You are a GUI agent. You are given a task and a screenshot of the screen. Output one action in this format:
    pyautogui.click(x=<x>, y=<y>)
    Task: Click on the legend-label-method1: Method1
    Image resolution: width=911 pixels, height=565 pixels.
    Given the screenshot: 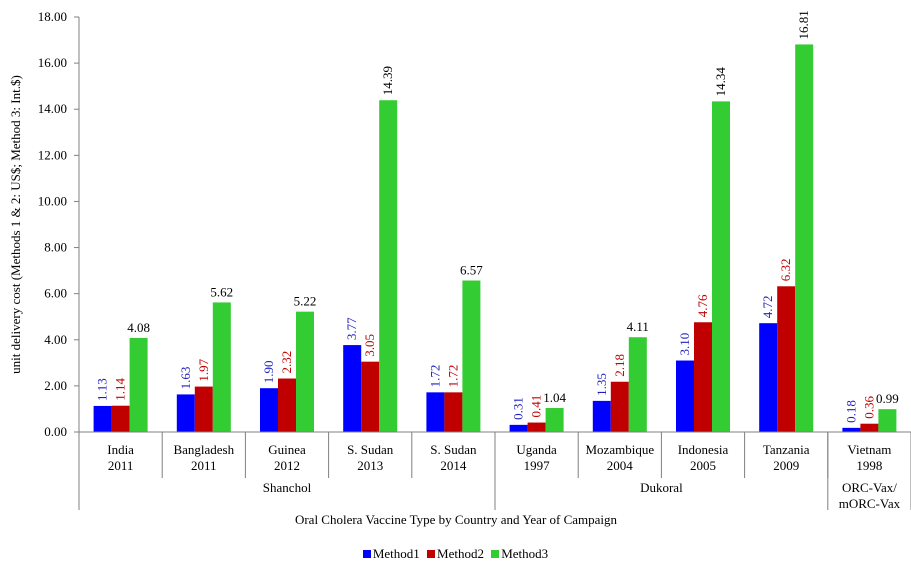 What is the action you would take?
    pyautogui.click(x=396, y=553)
    